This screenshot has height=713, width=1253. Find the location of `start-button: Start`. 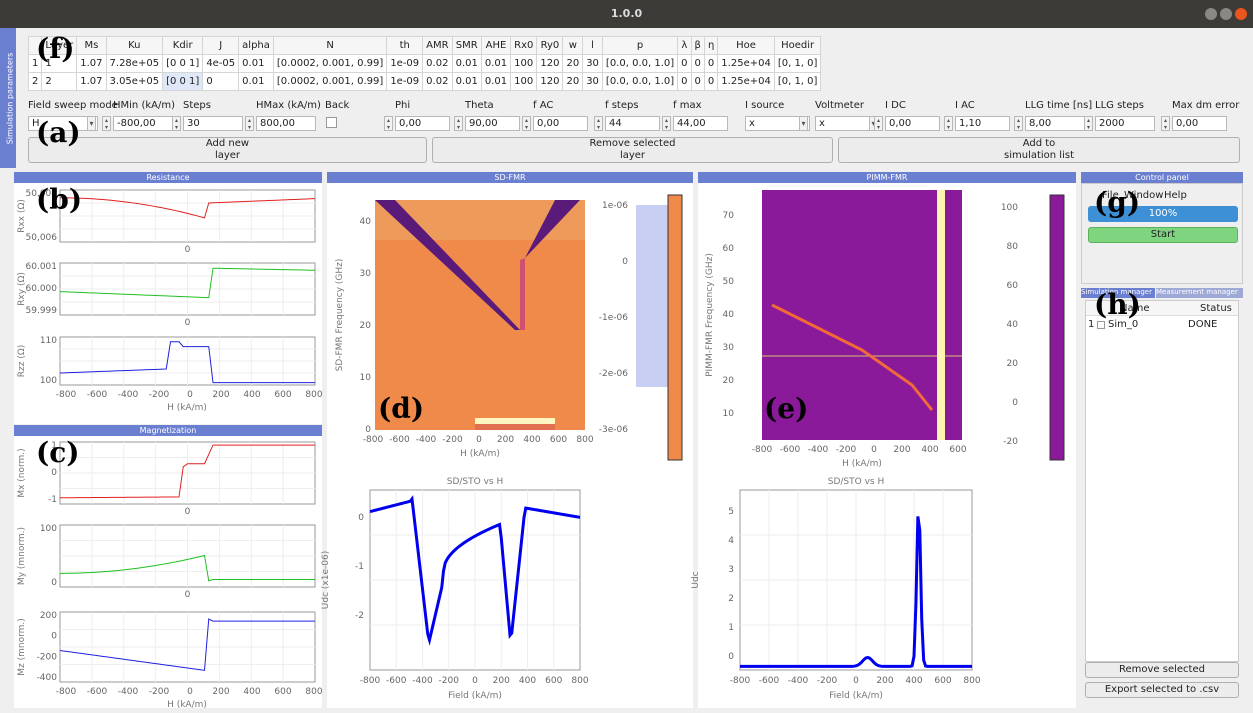

start-button: Start is located at coordinates (1163, 235).